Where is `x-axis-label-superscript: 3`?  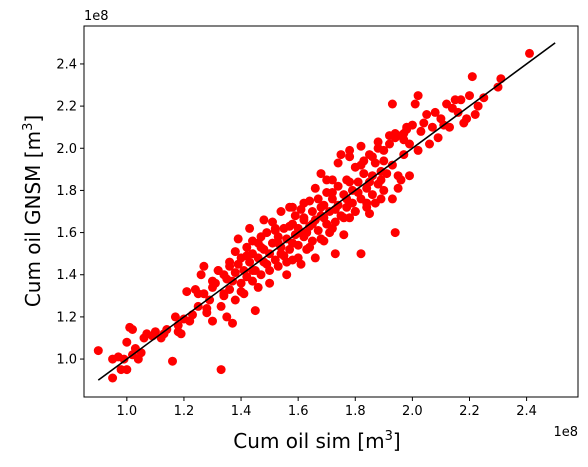
x-axis-label-superscript: 3 is located at coordinates (389, 436).